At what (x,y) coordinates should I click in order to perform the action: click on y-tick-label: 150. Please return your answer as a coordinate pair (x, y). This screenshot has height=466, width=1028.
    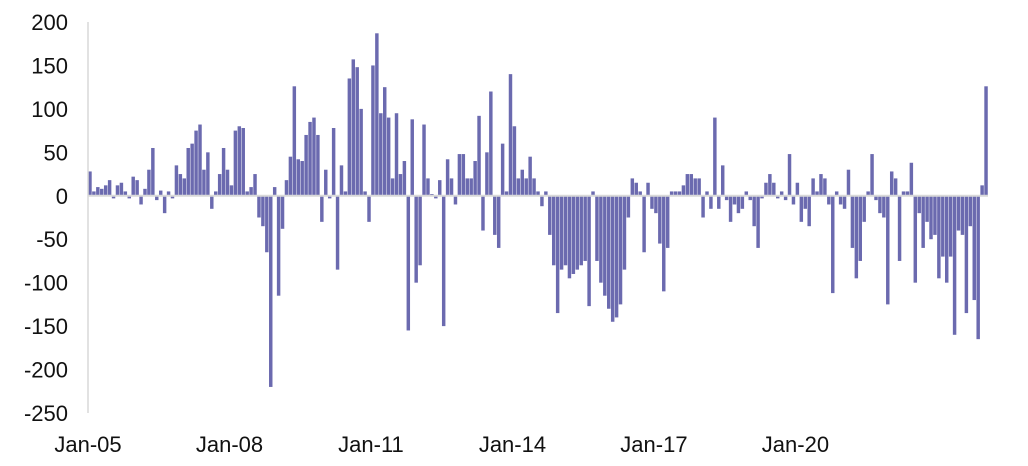
    Looking at the image, I should click on (49, 65).